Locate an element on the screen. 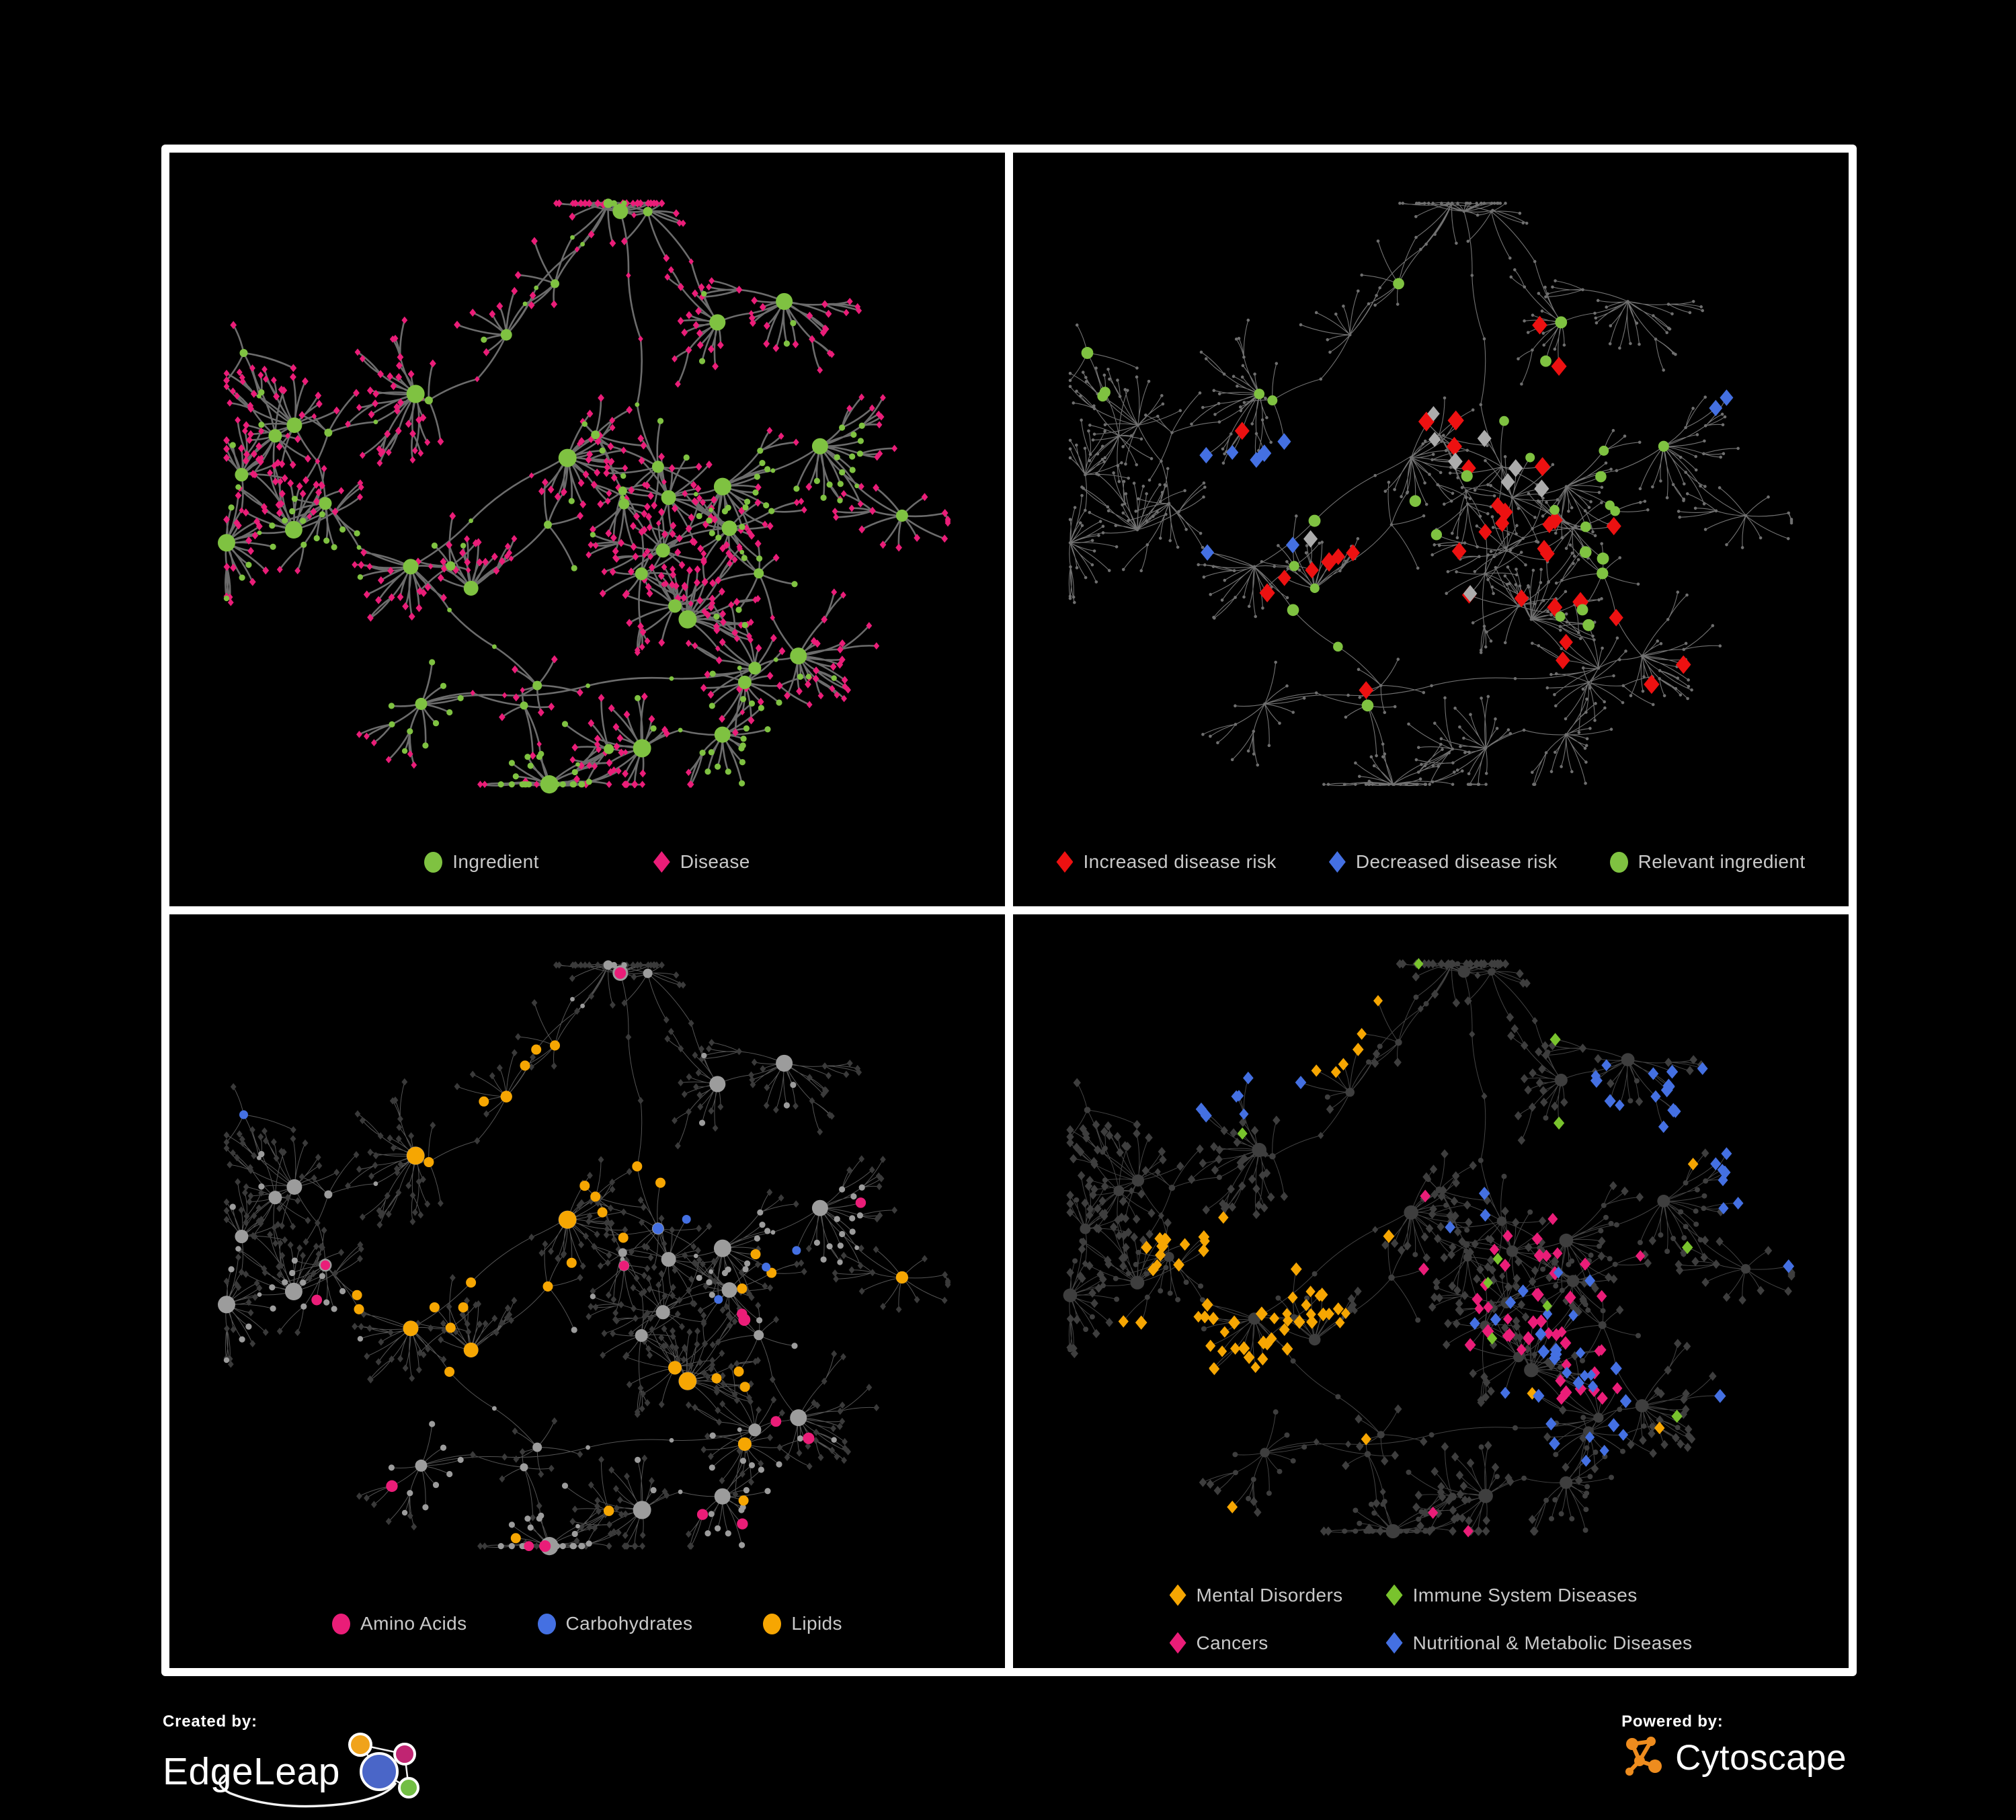 This screenshot has height=1820, width=2016. network-disease-classes is located at coordinates (1429, 1248).